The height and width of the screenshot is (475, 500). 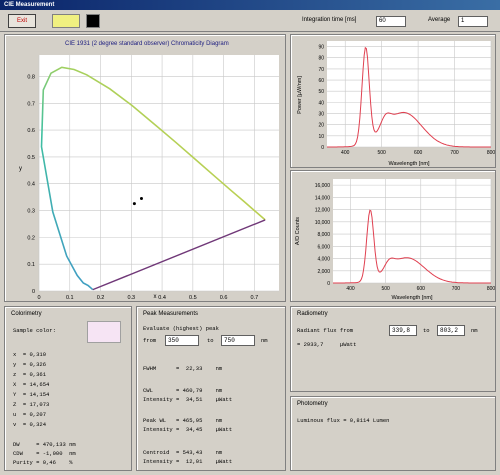 What do you see at coordinates (31, 104) in the screenshot?
I see `cie-y-tick: 0.7` at bounding box center [31, 104].